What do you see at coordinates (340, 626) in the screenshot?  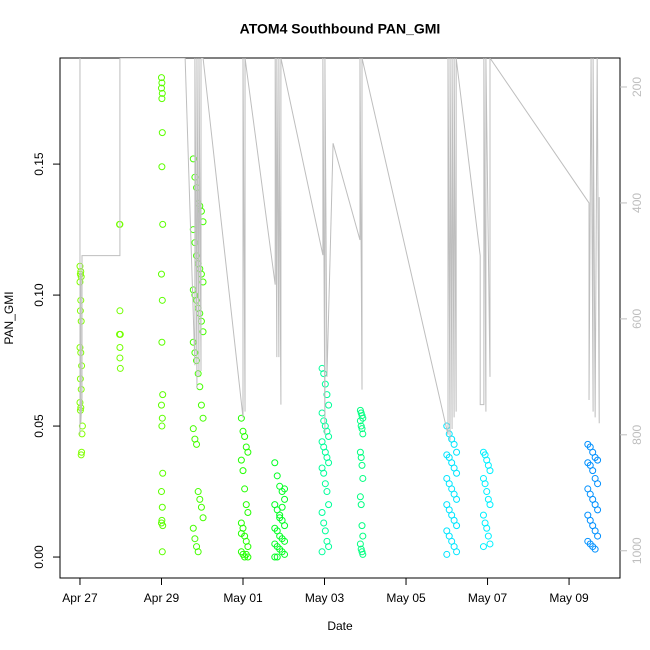 I see `x-axis-title: Date` at bounding box center [340, 626].